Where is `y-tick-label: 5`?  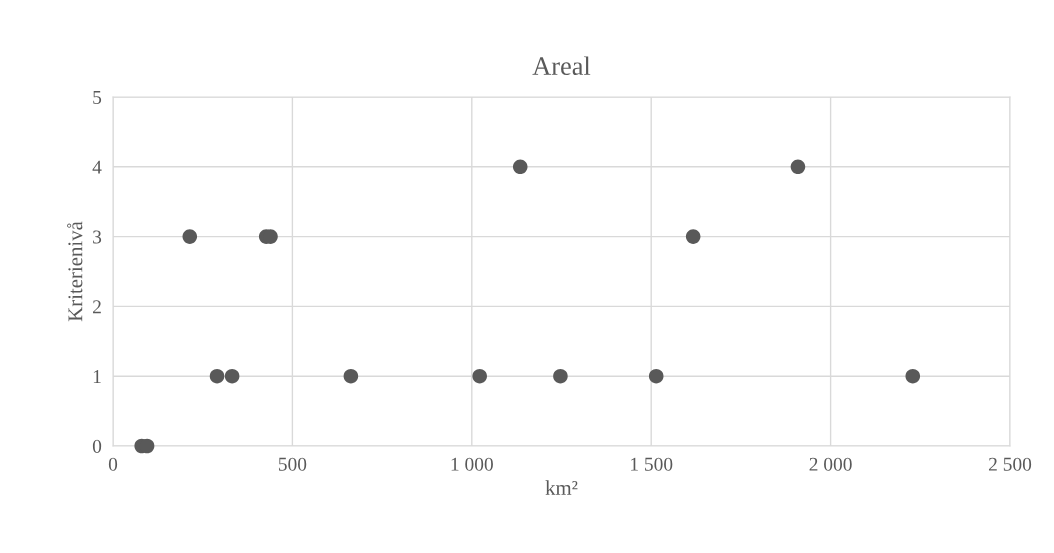 y-tick-label: 5 is located at coordinates (97, 97).